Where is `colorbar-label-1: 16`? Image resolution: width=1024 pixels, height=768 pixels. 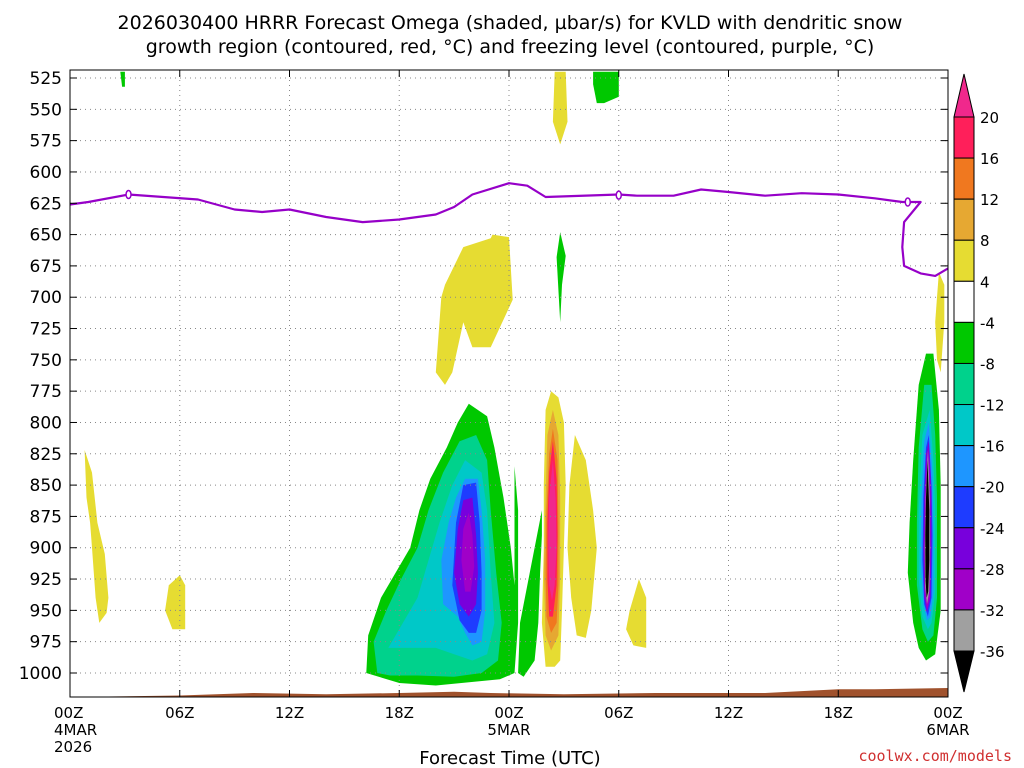
colorbar-label-1: 16 is located at coordinates (989, 159).